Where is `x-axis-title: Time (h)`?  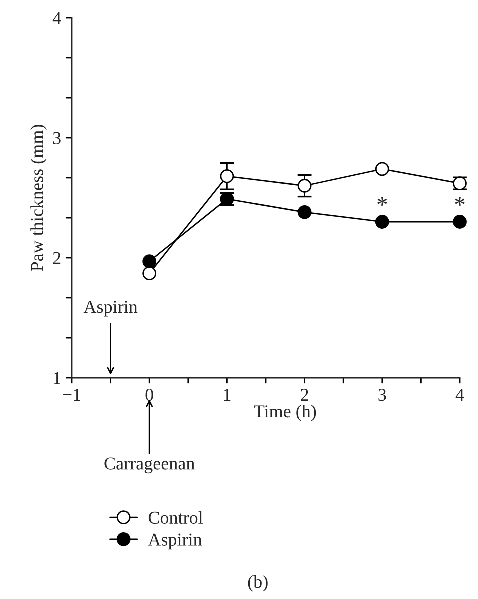 x-axis-title: Time (h) is located at coordinates (285, 413).